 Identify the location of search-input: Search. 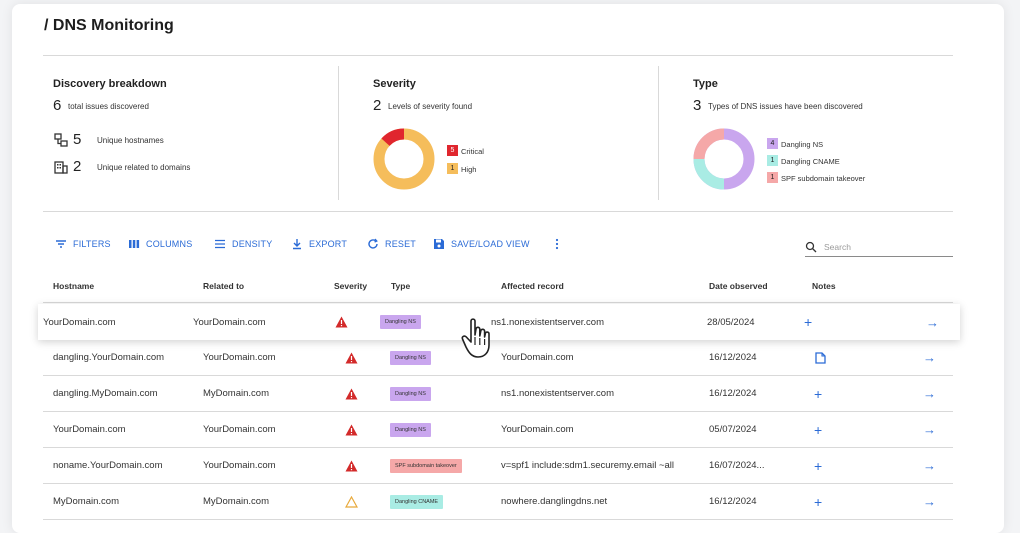
(879, 247).